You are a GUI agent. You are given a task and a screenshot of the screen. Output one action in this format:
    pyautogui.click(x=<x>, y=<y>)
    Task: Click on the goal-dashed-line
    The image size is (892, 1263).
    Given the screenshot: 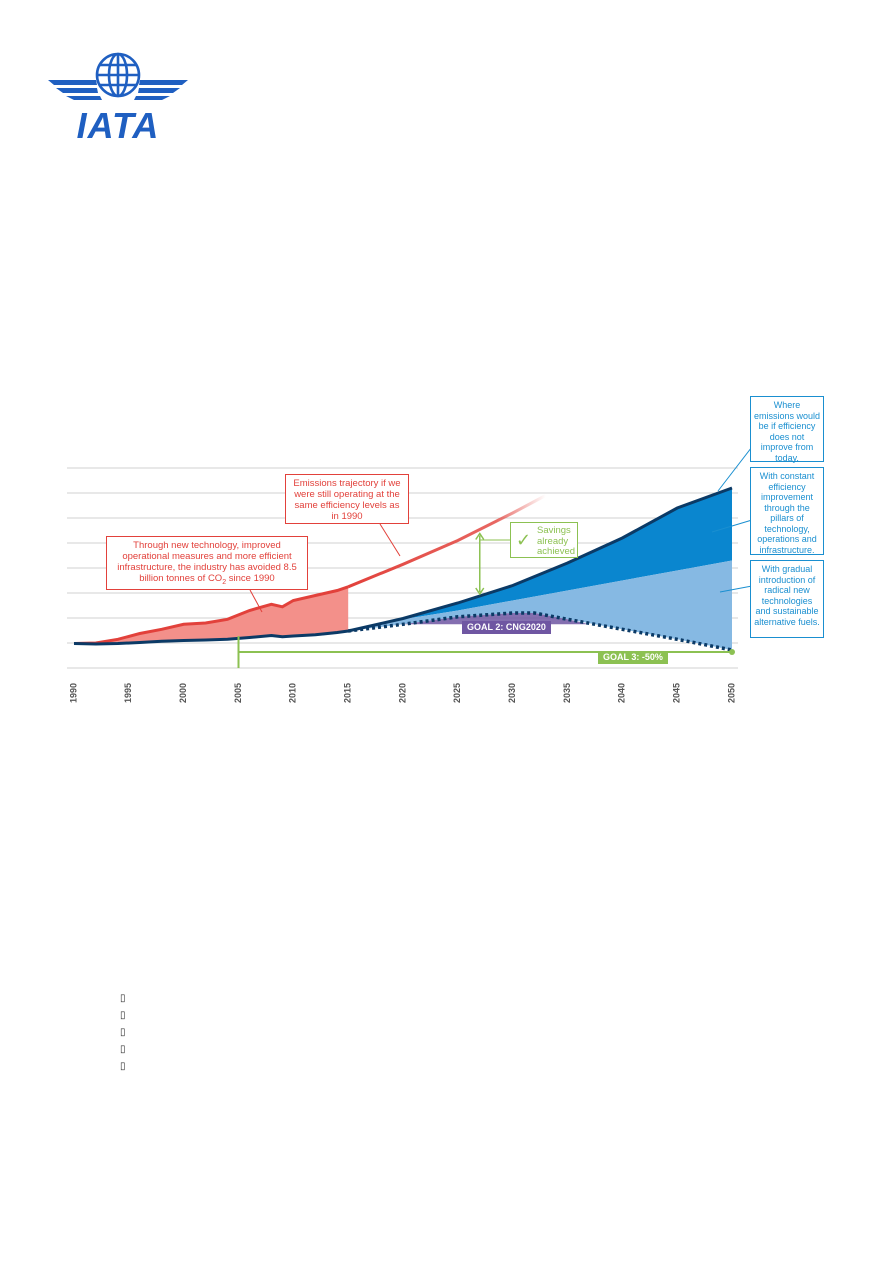 What is the action you would take?
    pyautogui.click(x=540, y=631)
    